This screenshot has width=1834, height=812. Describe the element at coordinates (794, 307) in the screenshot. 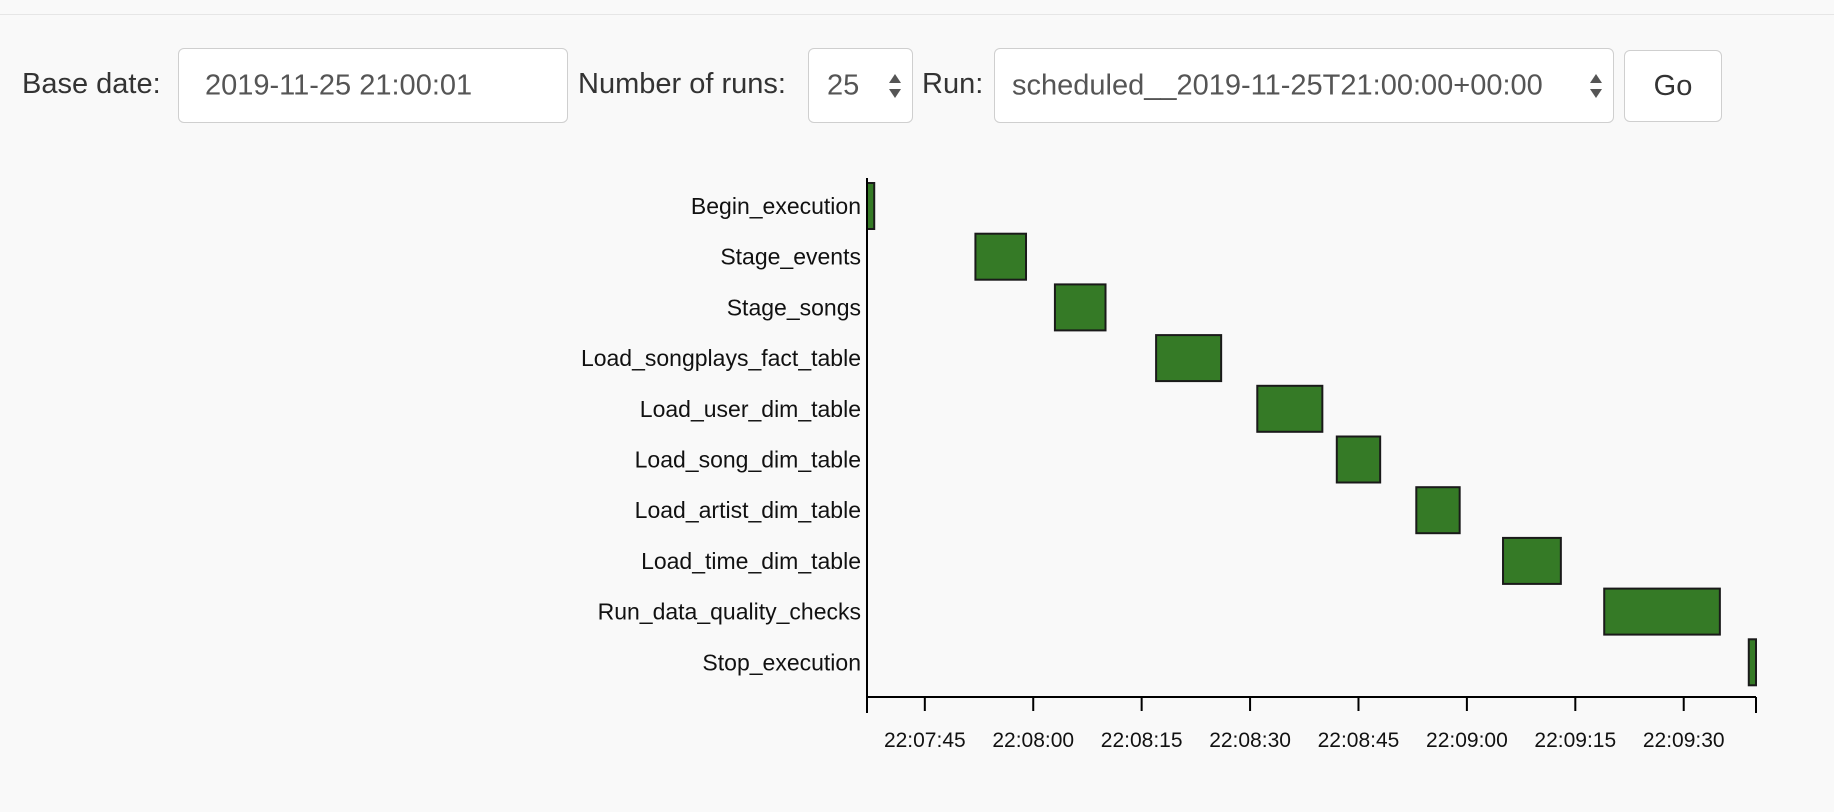

I see `task-label: Stage_songs` at that location.